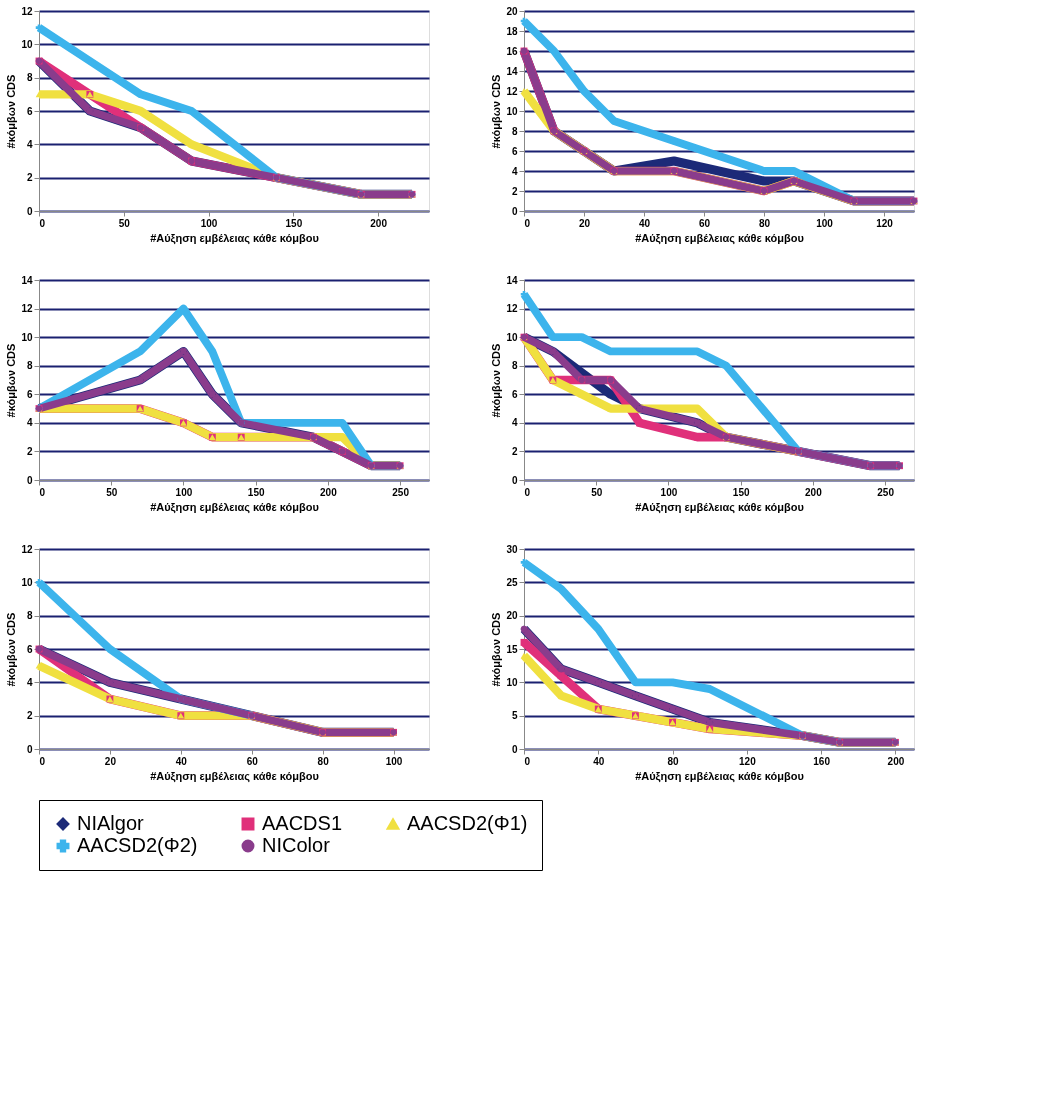  I want to click on legend-label: AACSD2(Φ2), so click(137, 845).